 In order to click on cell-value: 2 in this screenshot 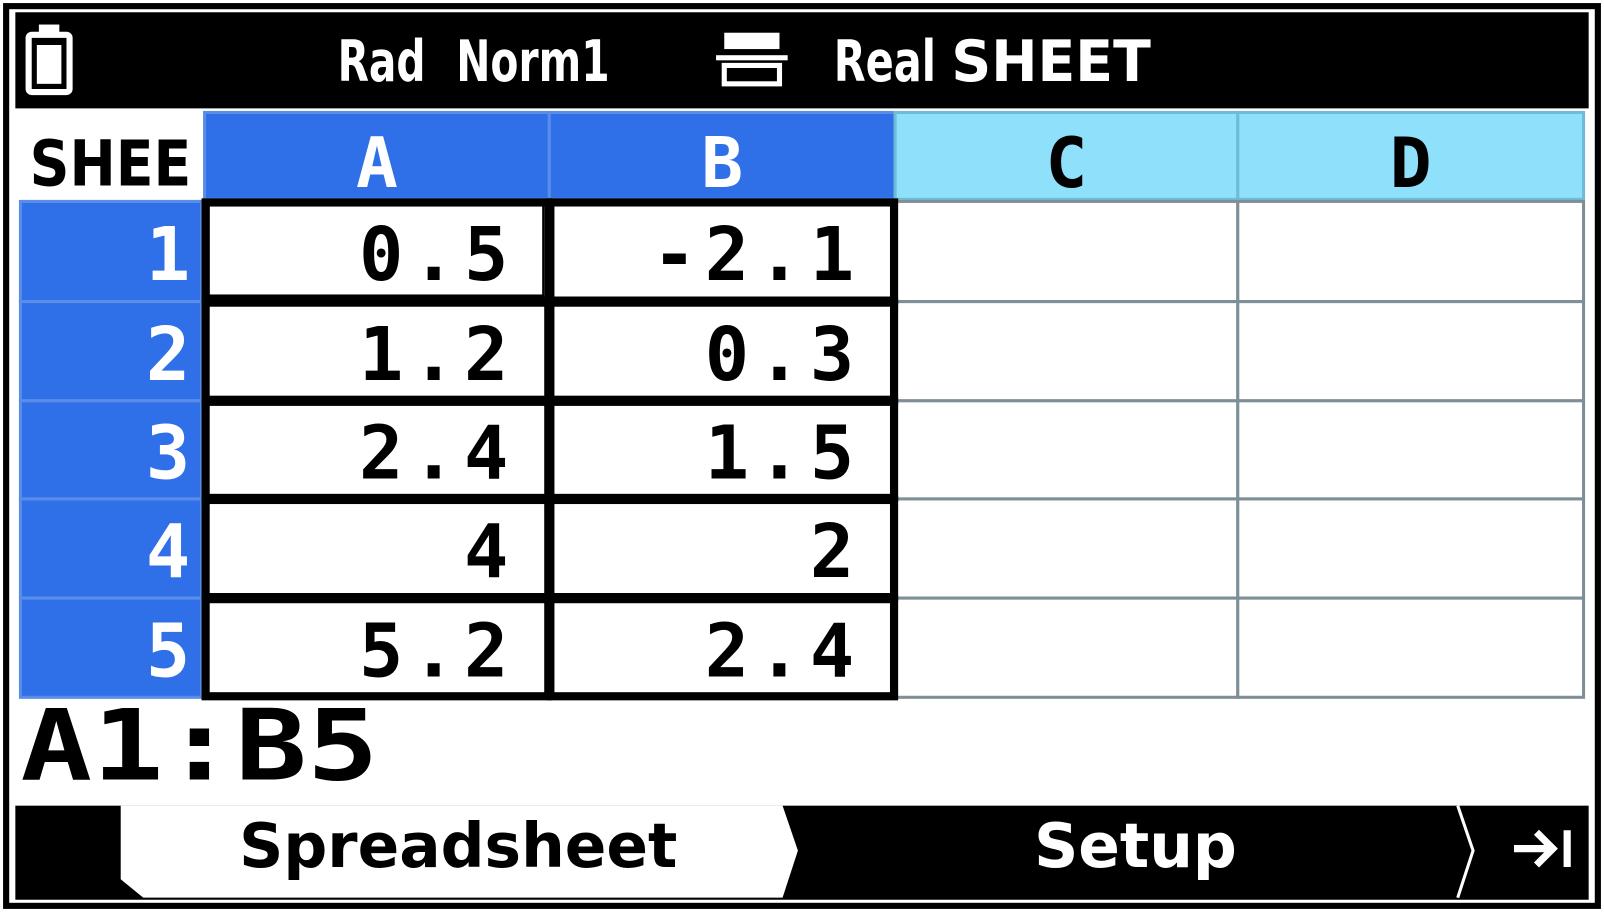, I will do `click(836, 552)`.